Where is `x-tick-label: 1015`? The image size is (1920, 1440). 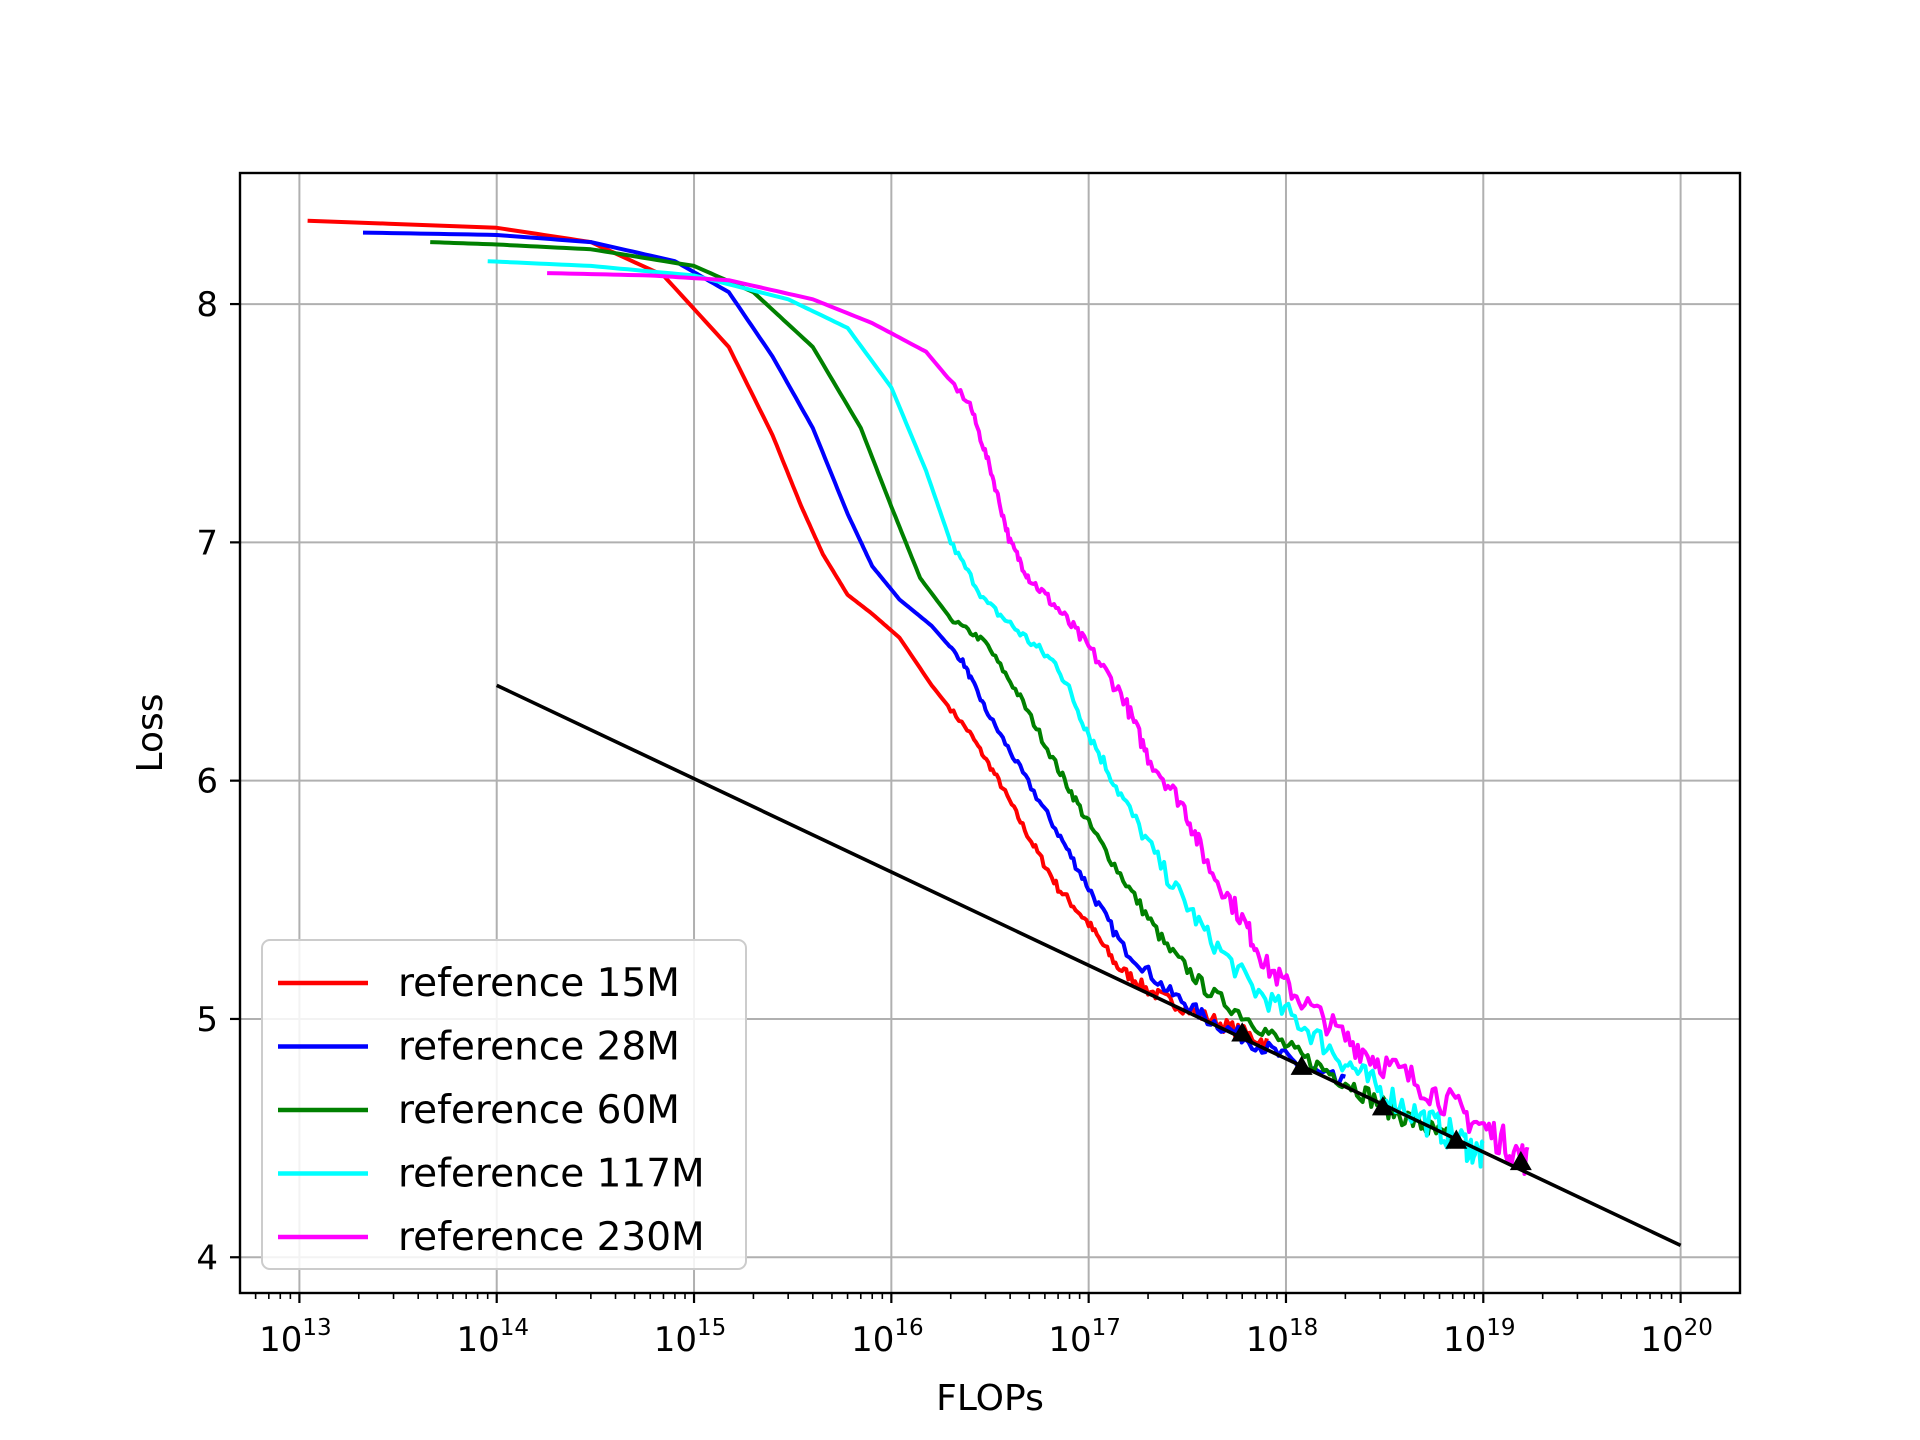 x-tick-label: 1015 is located at coordinates (690, 1337).